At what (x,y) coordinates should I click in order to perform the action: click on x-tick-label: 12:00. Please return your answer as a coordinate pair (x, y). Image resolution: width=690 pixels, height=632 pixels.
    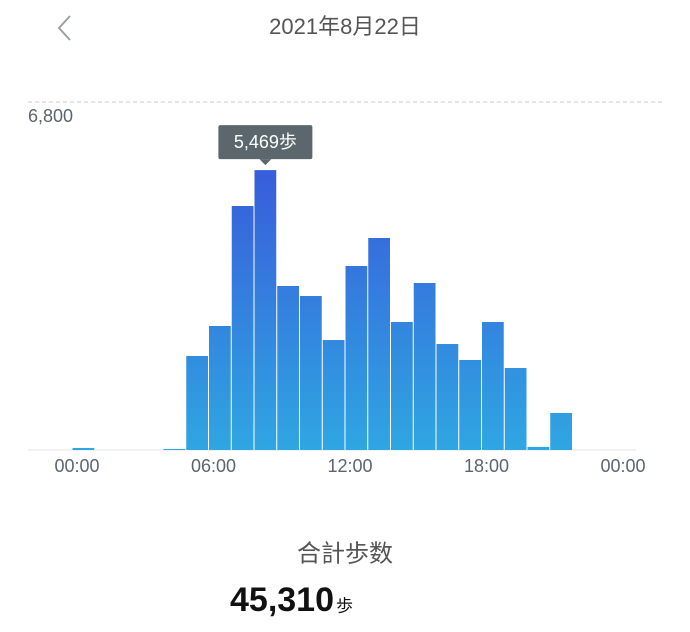
    Looking at the image, I should click on (349, 466).